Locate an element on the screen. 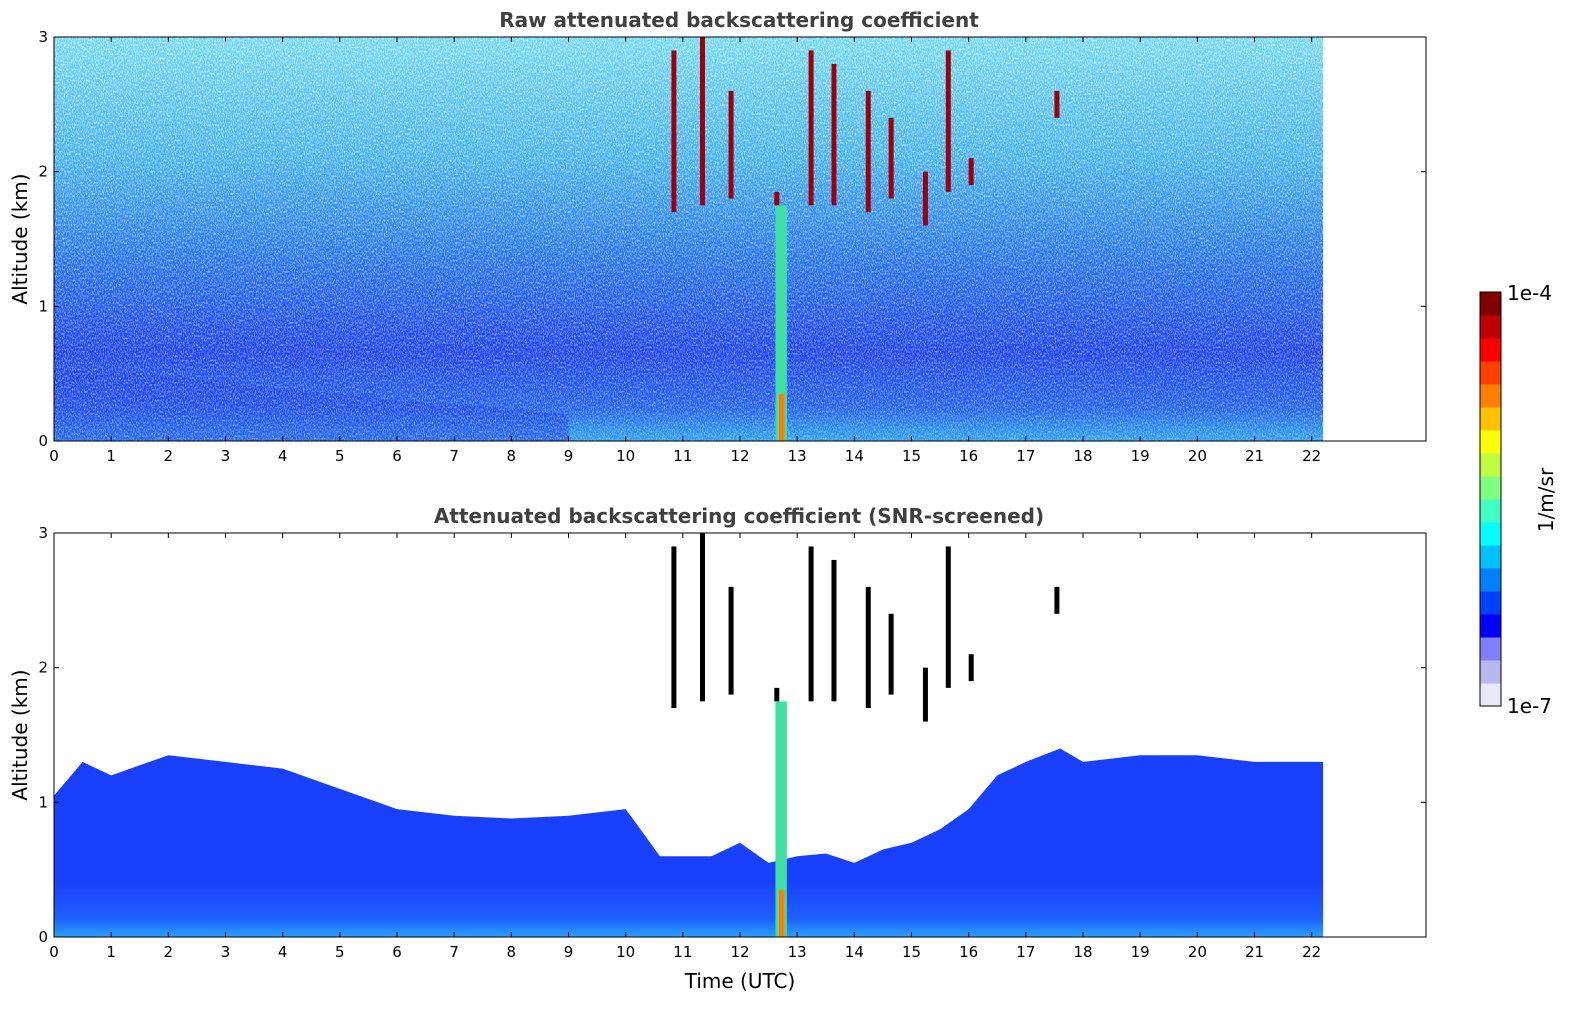 This screenshot has height=1020, width=1595. colorbar-max-label: 1e-4 is located at coordinates (1529, 293).